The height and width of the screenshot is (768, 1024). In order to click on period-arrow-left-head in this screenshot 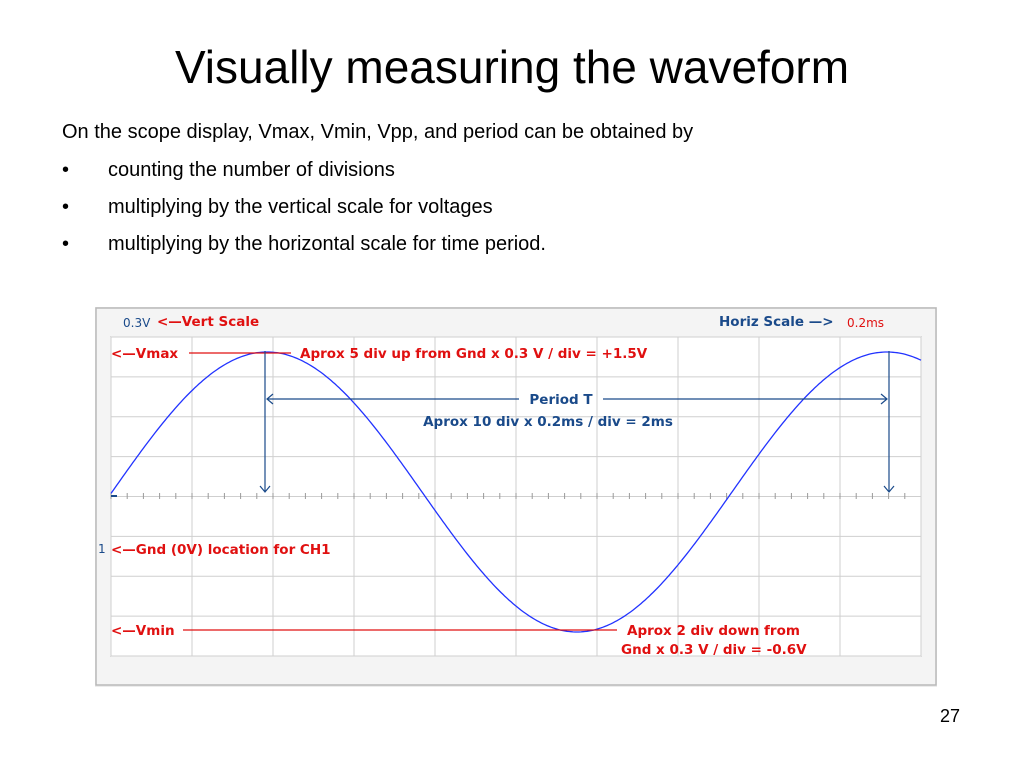, I will do `click(270, 399)`.